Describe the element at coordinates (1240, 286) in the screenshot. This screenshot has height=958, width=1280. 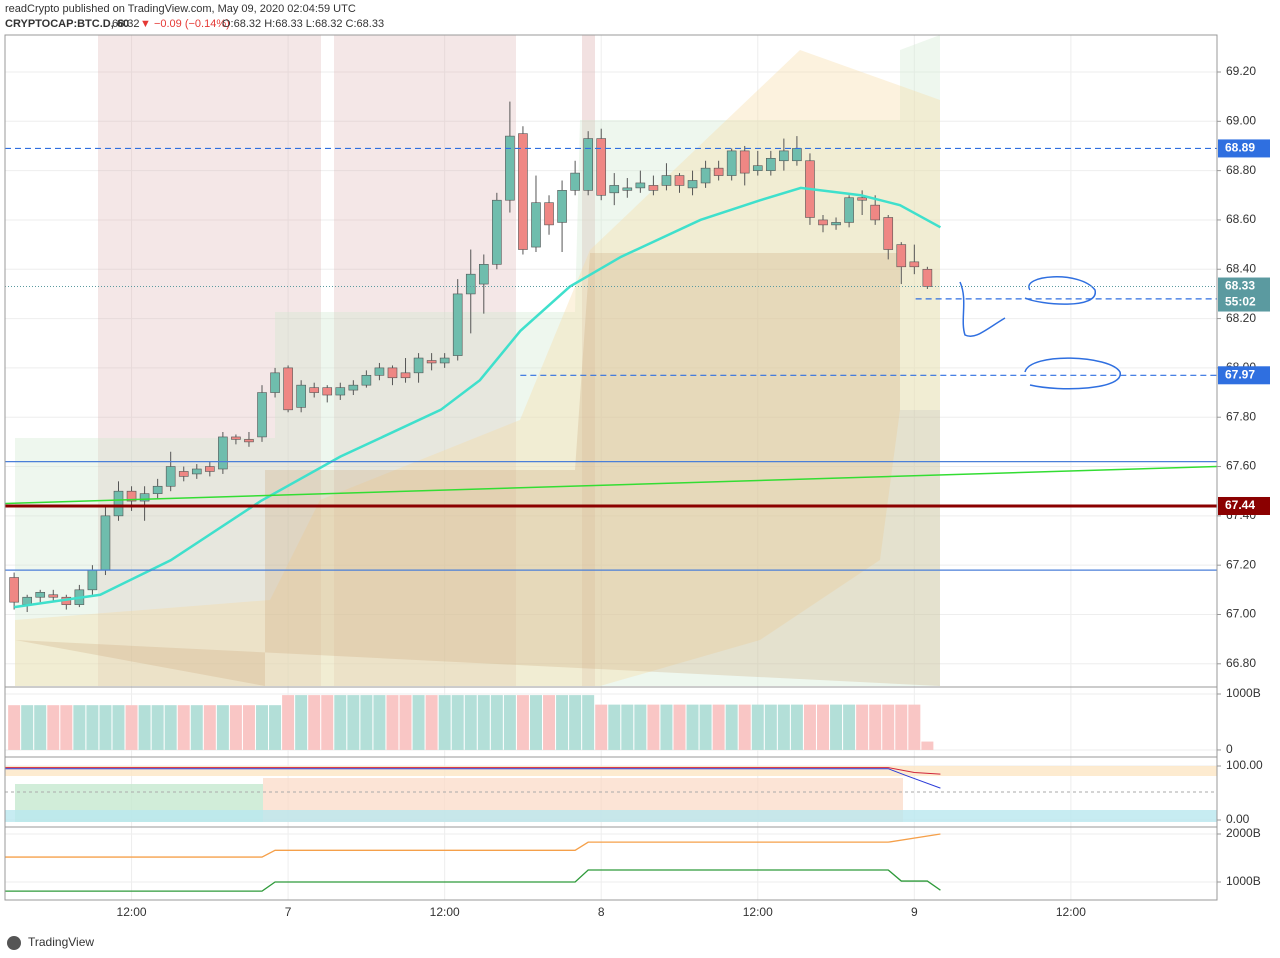
I see `price-label: 68.33` at that location.